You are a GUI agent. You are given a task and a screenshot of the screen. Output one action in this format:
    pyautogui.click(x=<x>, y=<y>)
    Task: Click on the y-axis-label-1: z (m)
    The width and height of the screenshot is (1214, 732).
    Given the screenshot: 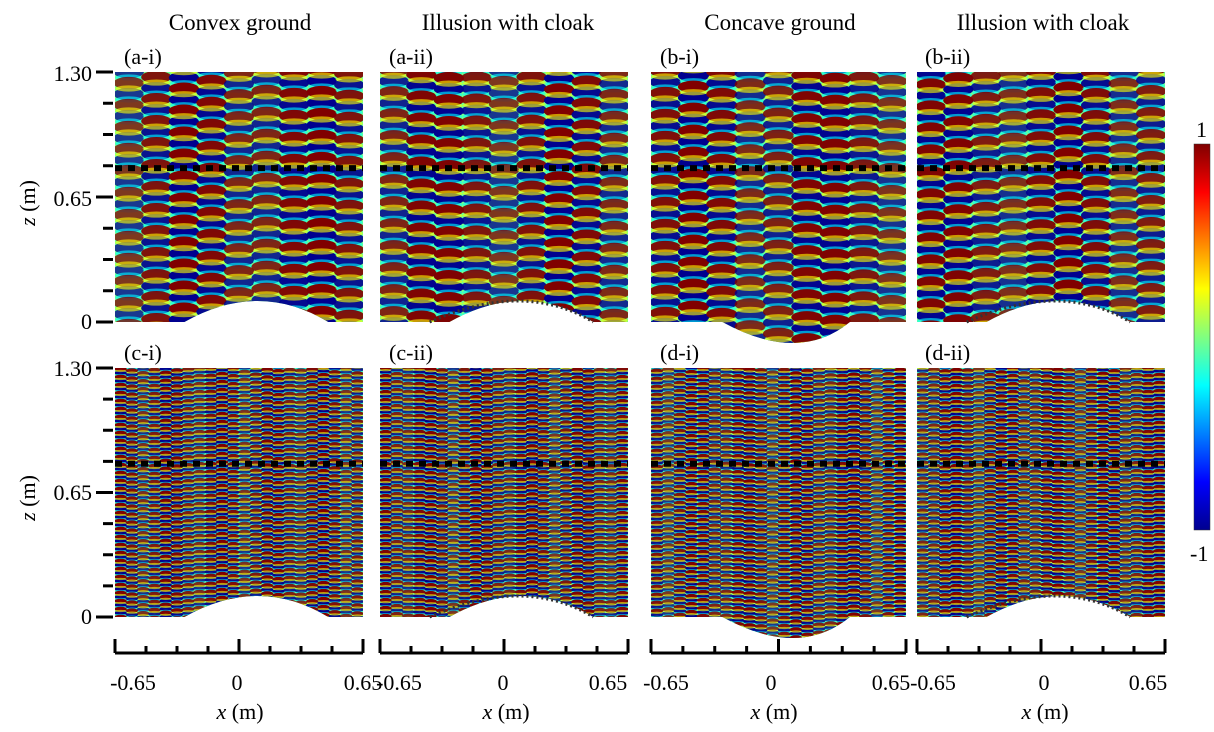 What is the action you would take?
    pyautogui.click(x=28, y=203)
    